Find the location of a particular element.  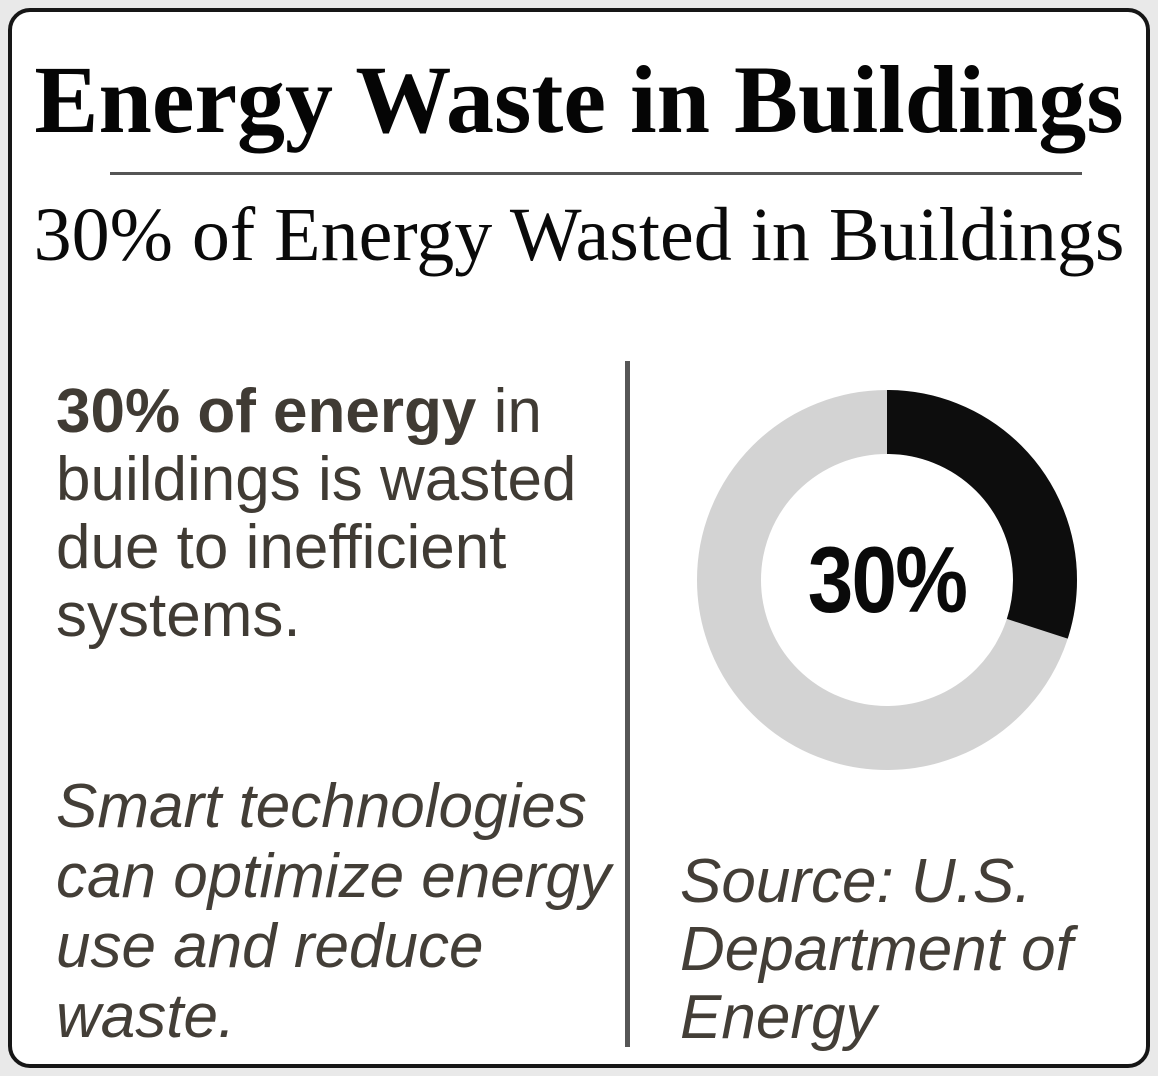

page-title: Energy Waste in Buildings is located at coordinates (579, 99).